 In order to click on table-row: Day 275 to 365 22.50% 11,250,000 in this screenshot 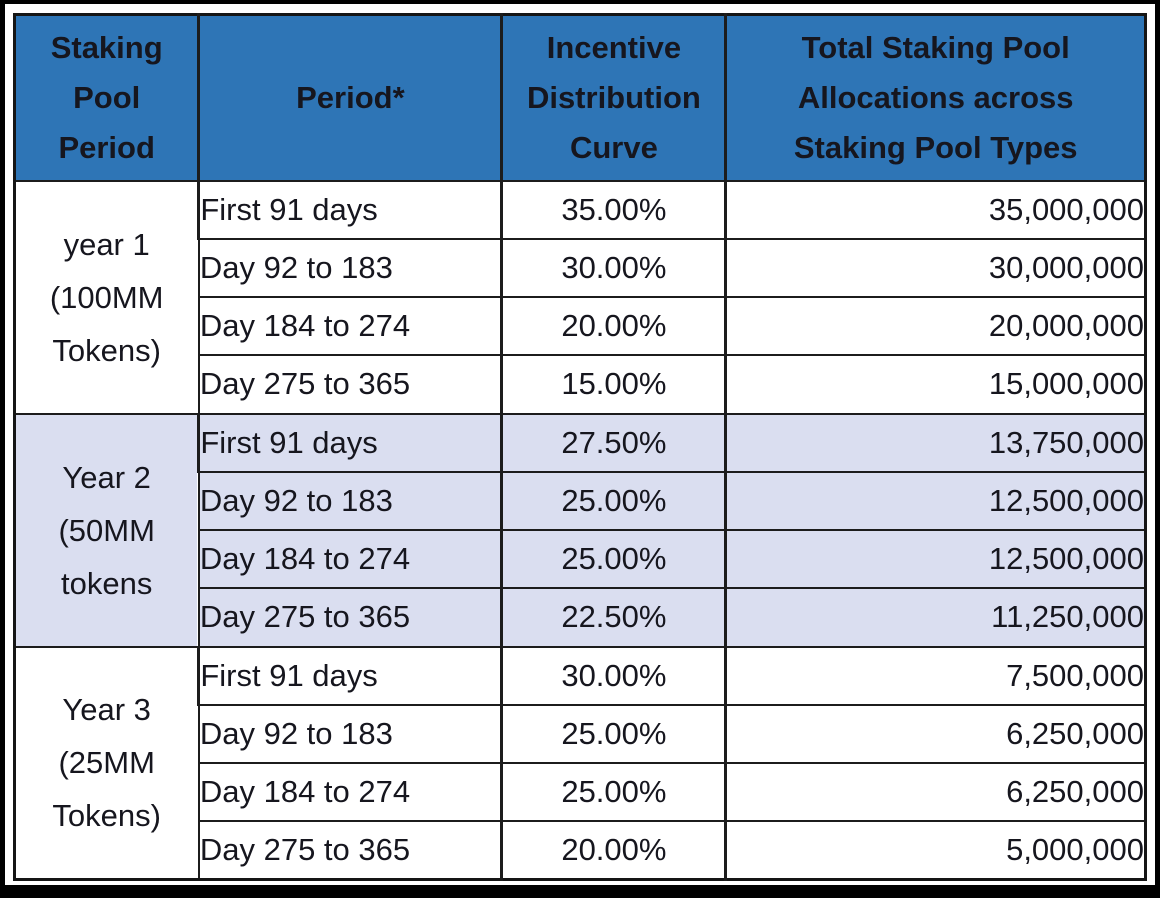, I will do `click(581, 617)`.